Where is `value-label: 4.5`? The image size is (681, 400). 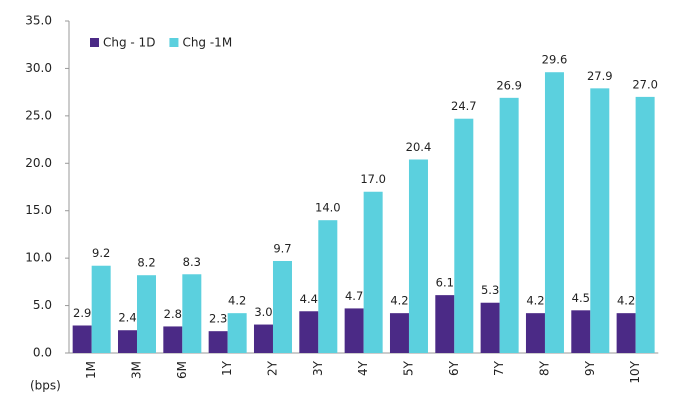
value-label: 4.5 is located at coordinates (581, 298).